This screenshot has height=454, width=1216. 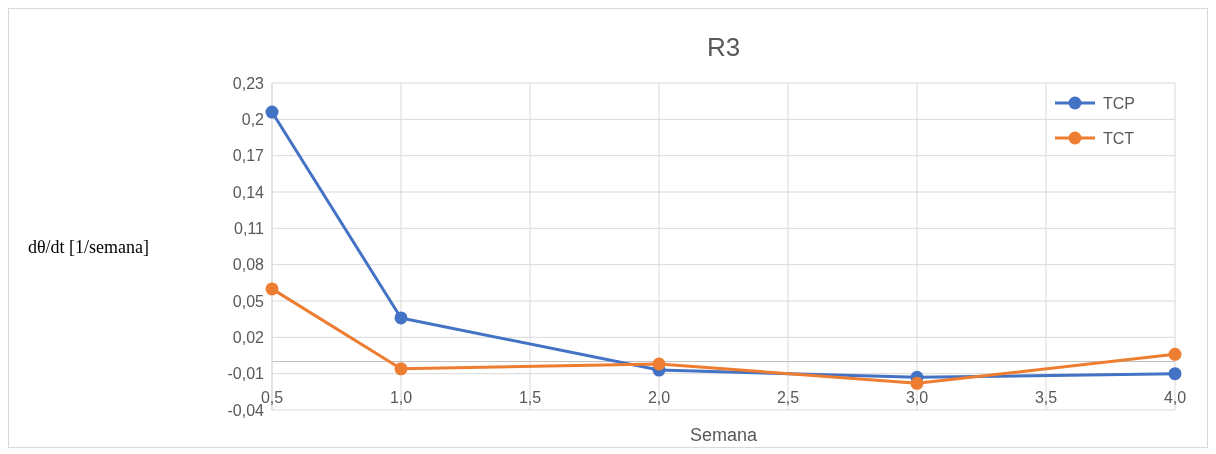 What do you see at coordinates (1175, 398) in the screenshot?
I see `x-tick-label: 4,0` at bounding box center [1175, 398].